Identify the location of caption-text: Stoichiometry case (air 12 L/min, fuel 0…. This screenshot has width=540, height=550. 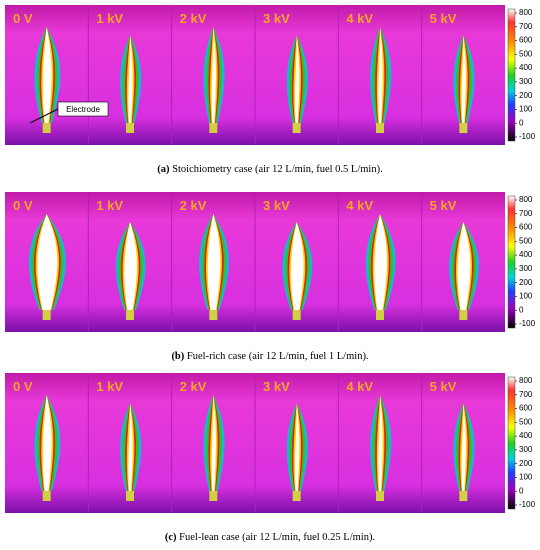
(277, 169).